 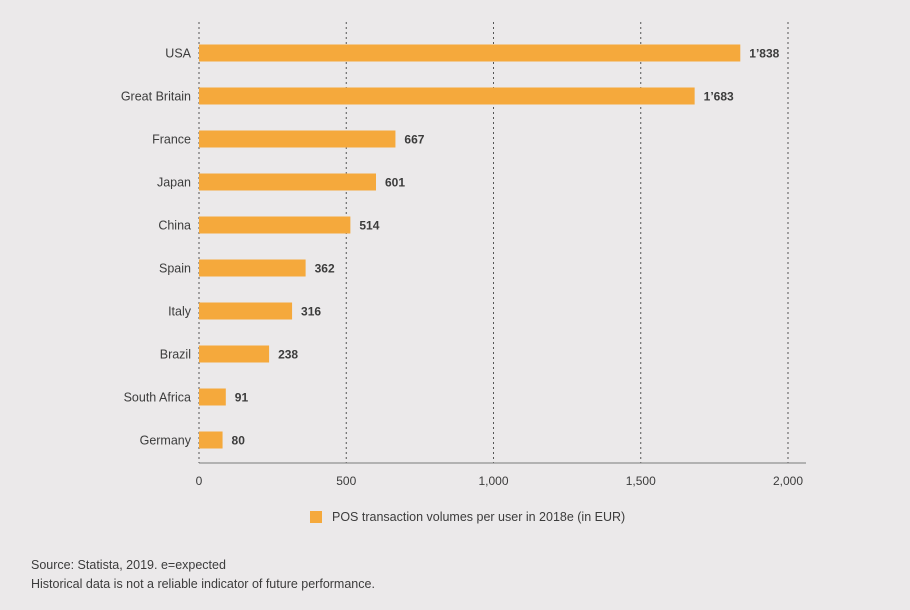 I want to click on value-label: 514, so click(x=369, y=226).